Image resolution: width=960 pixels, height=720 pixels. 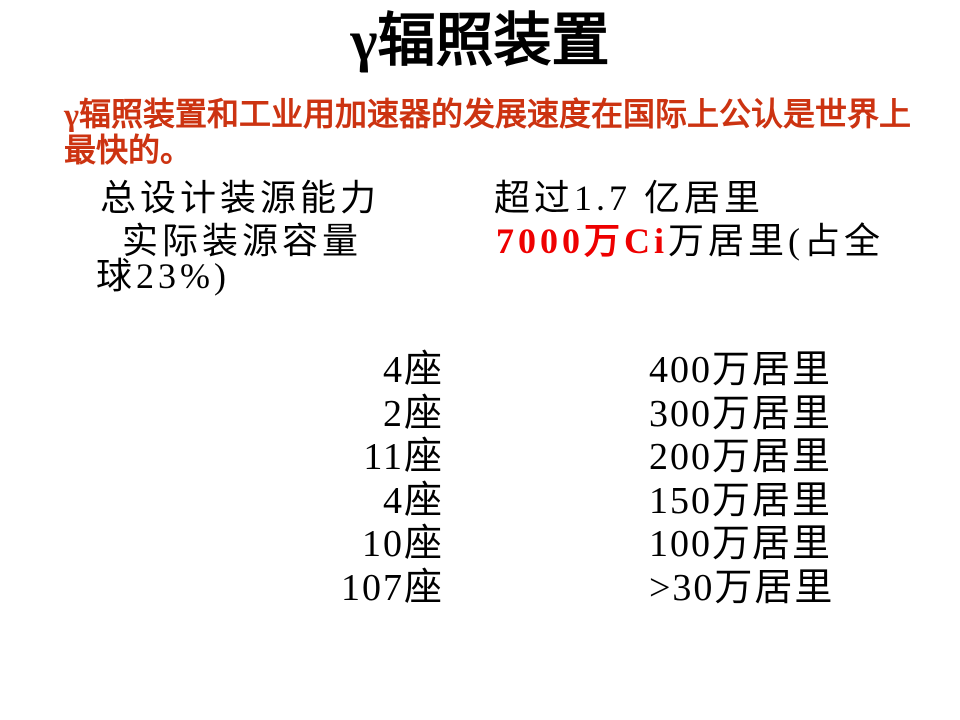 I want to click on slide-title: γ辐照装置, so click(x=480, y=40).